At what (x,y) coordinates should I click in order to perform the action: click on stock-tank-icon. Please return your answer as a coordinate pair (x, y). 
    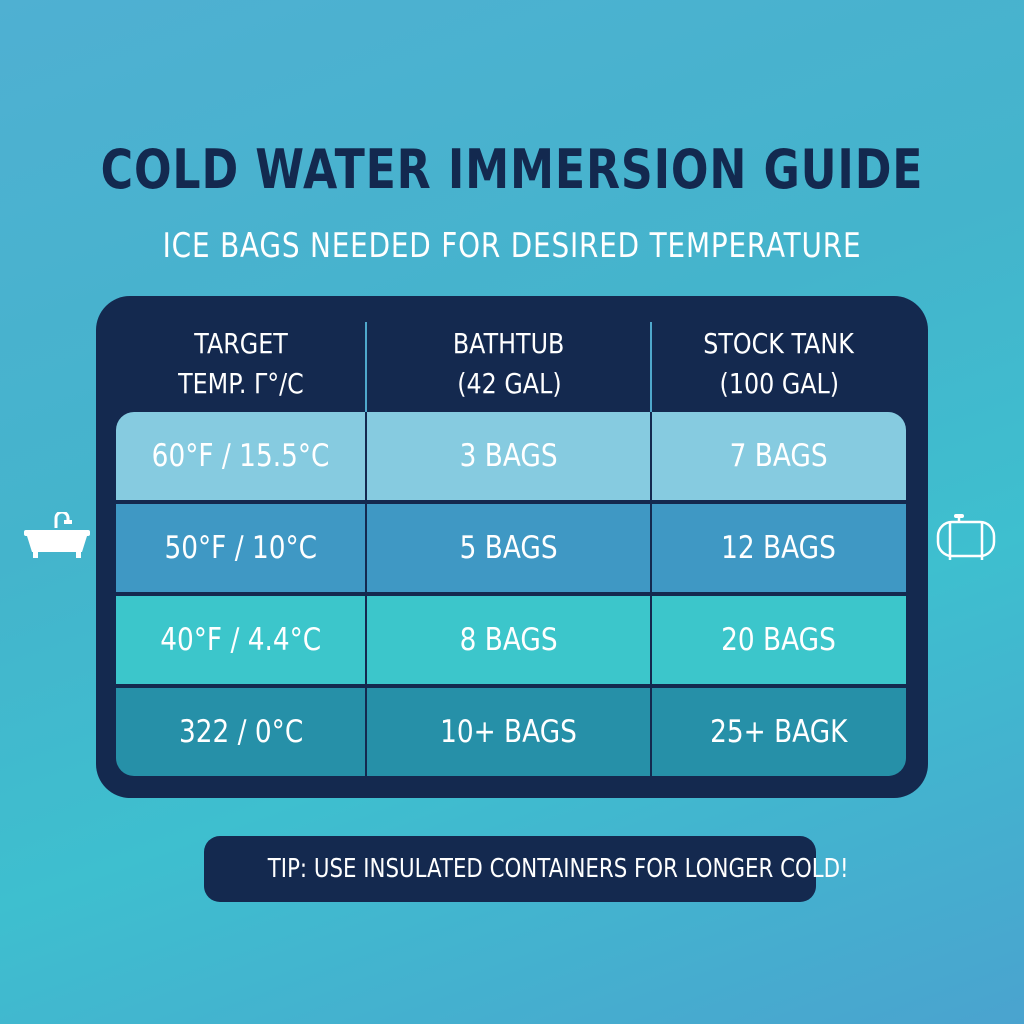
    Looking at the image, I should click on (966, 539).